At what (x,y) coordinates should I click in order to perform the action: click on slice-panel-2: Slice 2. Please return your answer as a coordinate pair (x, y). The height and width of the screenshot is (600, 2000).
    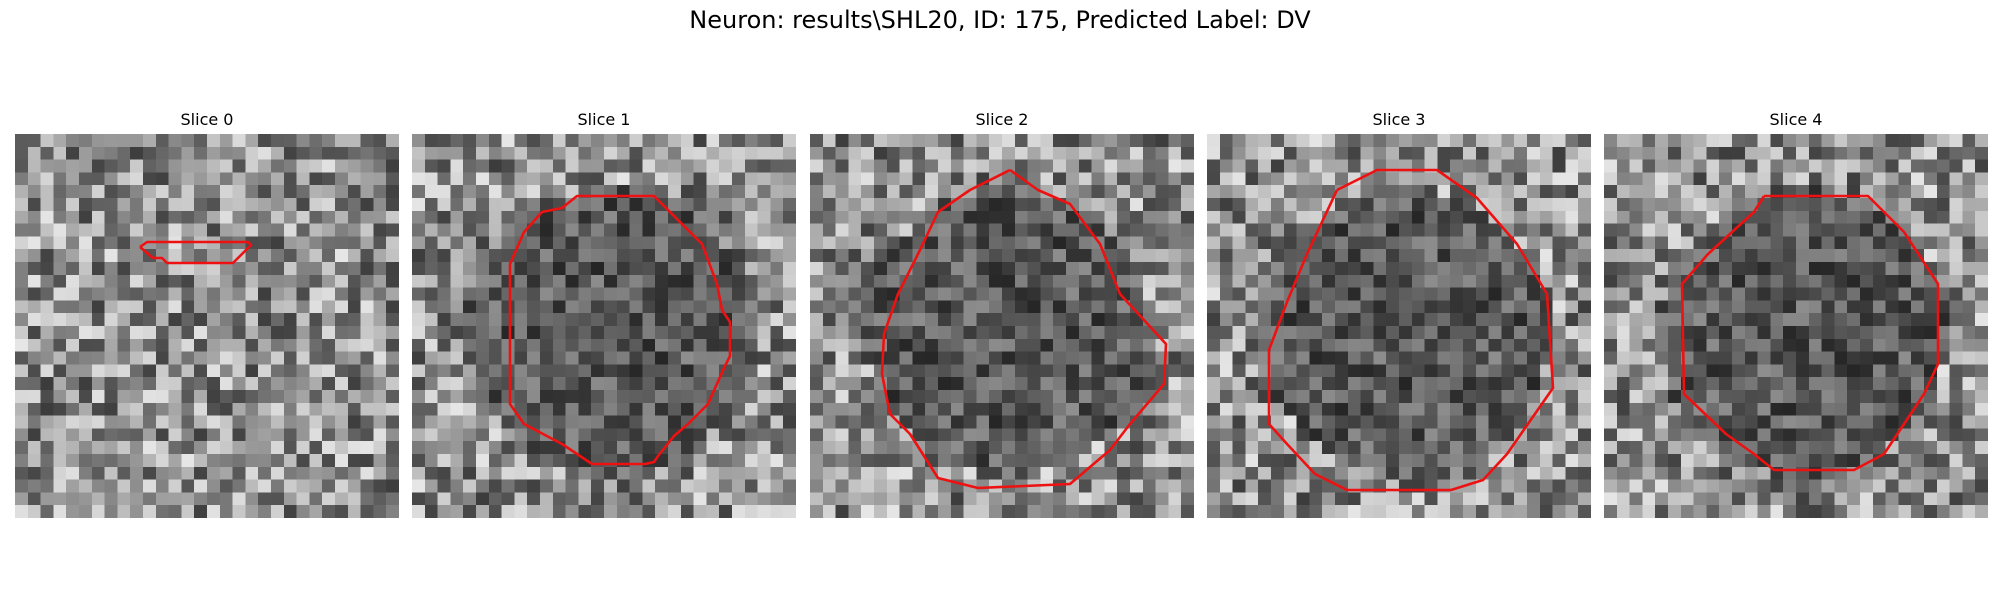
    Looking at the image, I should click on (1002, 312).